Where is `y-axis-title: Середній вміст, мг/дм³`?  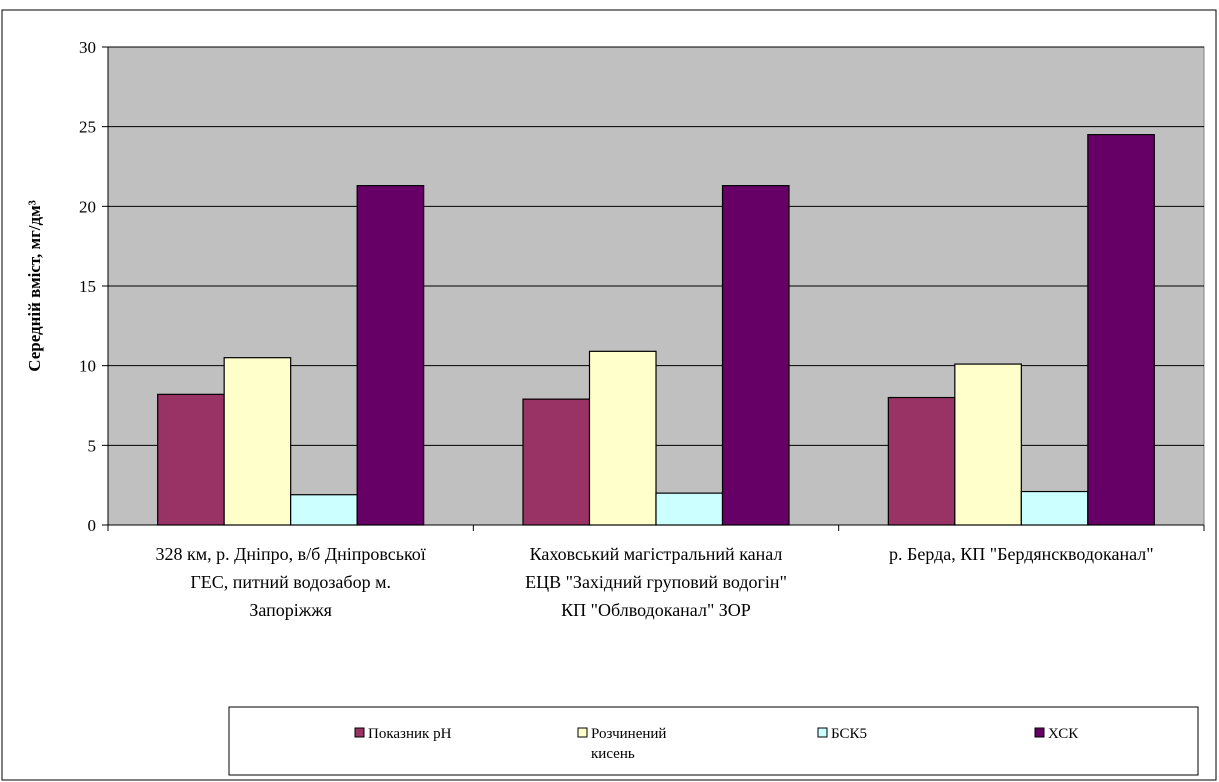
y-axis-title: Середній вміст, мг/дм³ is located at coordinates (34, 286).